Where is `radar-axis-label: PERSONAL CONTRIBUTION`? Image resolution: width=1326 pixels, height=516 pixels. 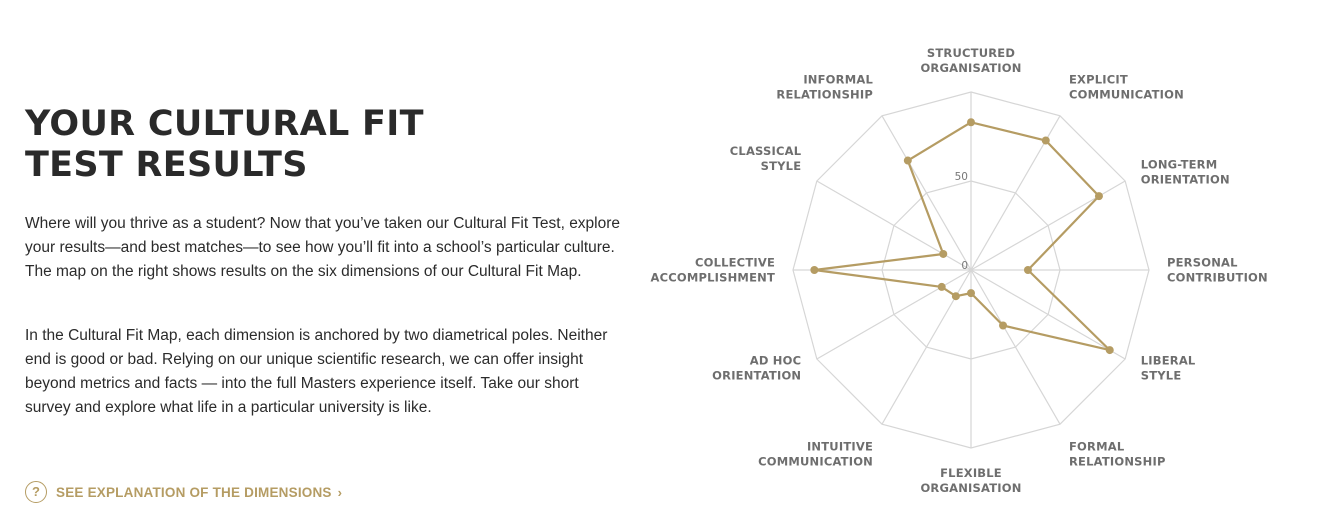 radar-axis-label: PERSONAL CONTRIBUTION is located at coordinates (1217, 270).